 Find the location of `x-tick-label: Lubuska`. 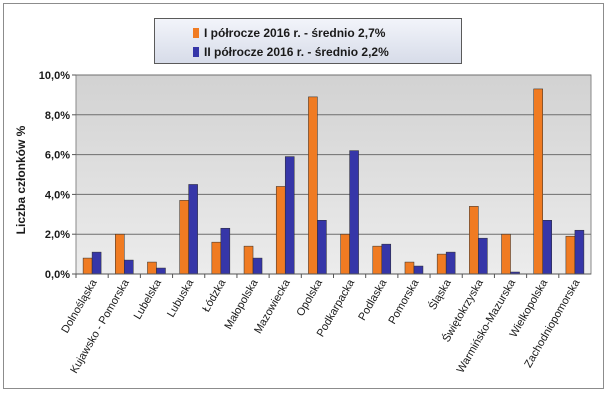

x-tick-label: Lubuska is located at coordinates (181, 298).